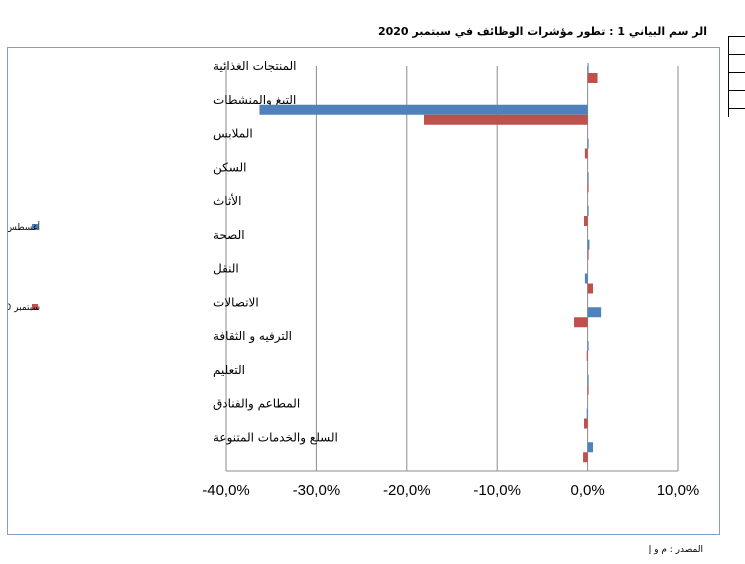 This screenshot has height=564, width=745. Describe the element at coordinates (24, 227) in the screenshot. I see `legend-label: أغسطس 2020` at that location.